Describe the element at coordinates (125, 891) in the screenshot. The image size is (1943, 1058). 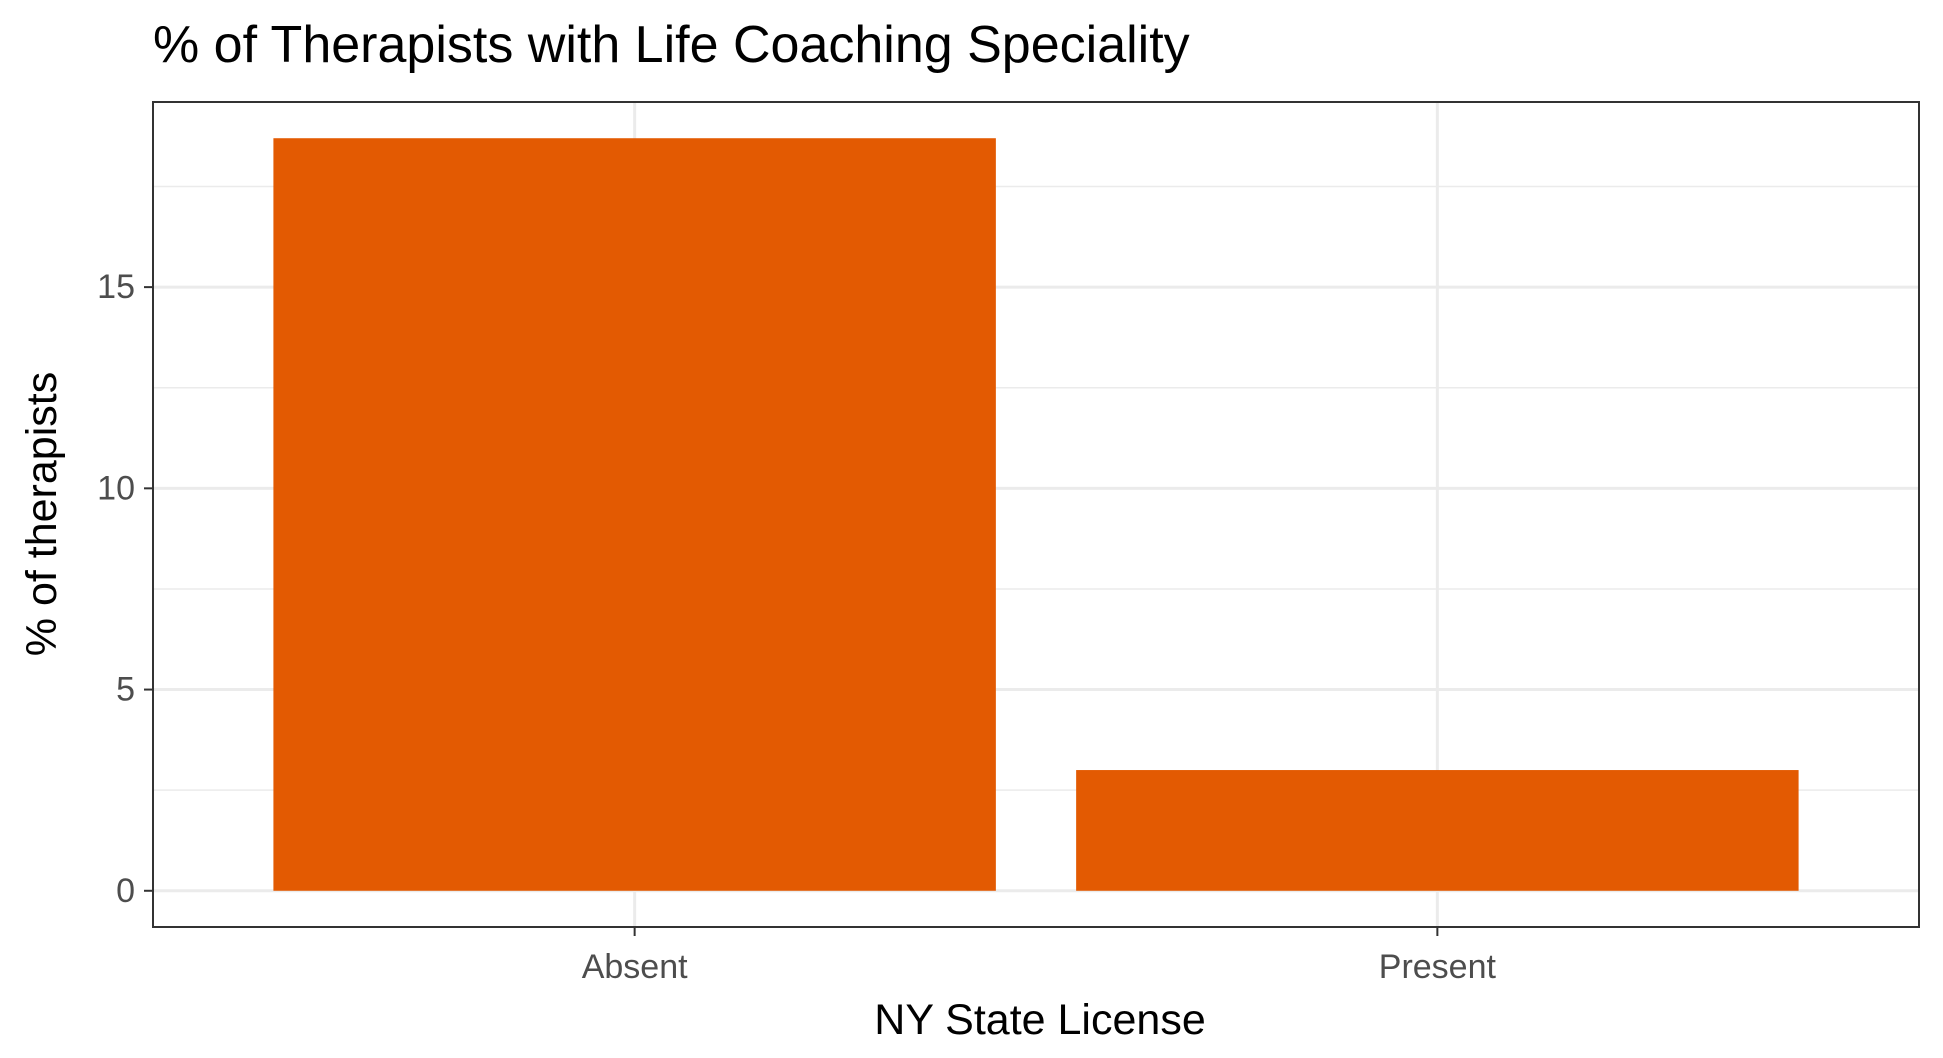
I see `y-tick-label: 0` at that location.